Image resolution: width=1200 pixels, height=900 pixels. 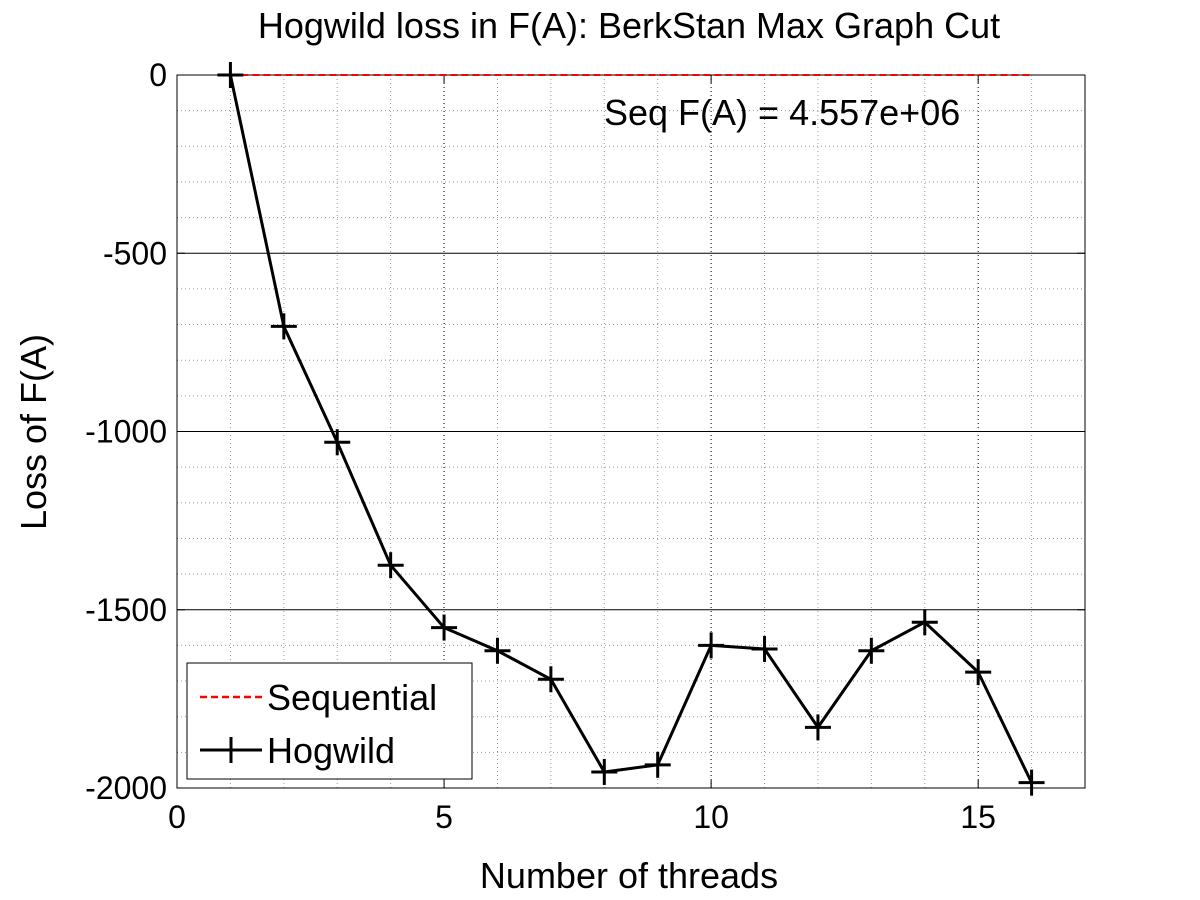 What do you see at coordinates (33, 432) in the screenshot?
I see `y-axis-label: Loss of F(A)` at bounding box center [33, 432].